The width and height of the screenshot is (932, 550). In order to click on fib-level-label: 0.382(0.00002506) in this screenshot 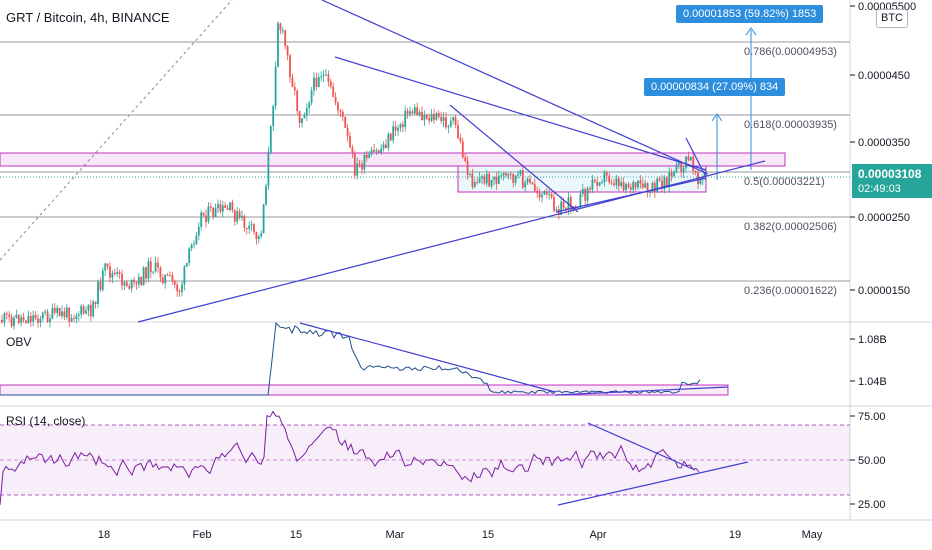, I will do `click(790, 227)`.